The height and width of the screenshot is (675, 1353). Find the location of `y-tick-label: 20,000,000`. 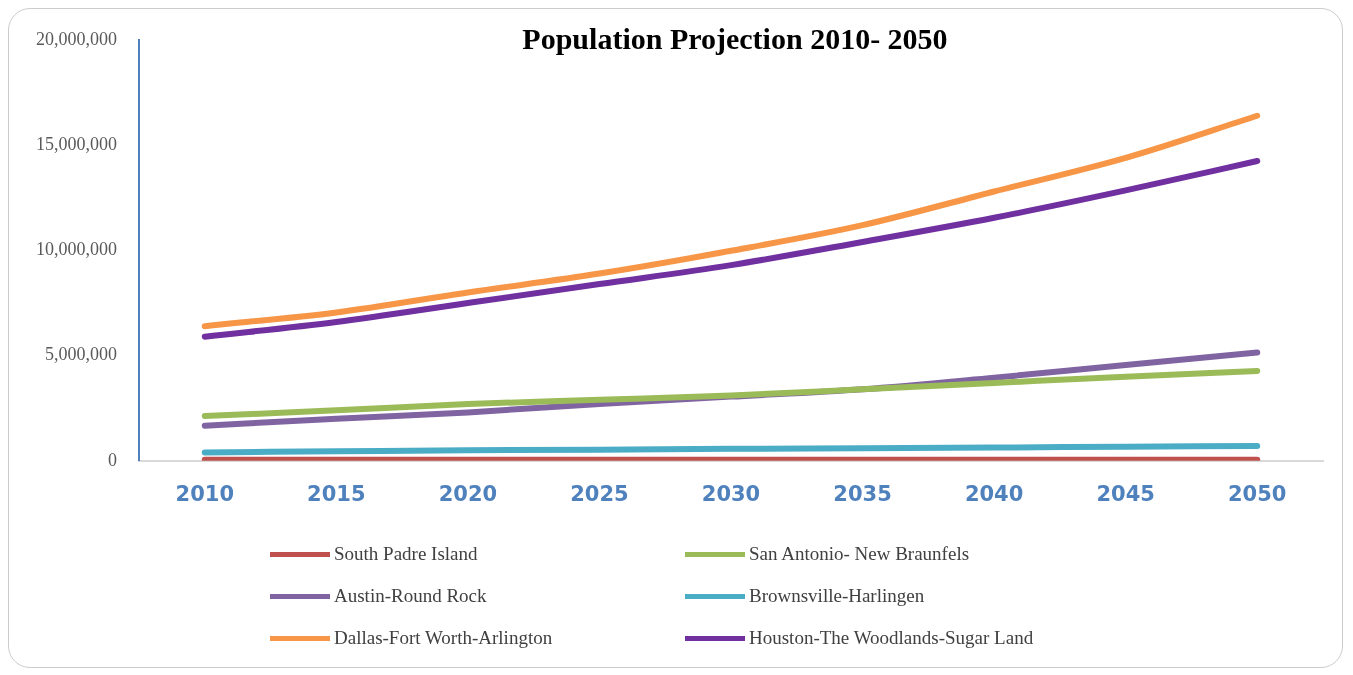

y-tick-label: 20,000,000 is located at coordinates (76, 38).